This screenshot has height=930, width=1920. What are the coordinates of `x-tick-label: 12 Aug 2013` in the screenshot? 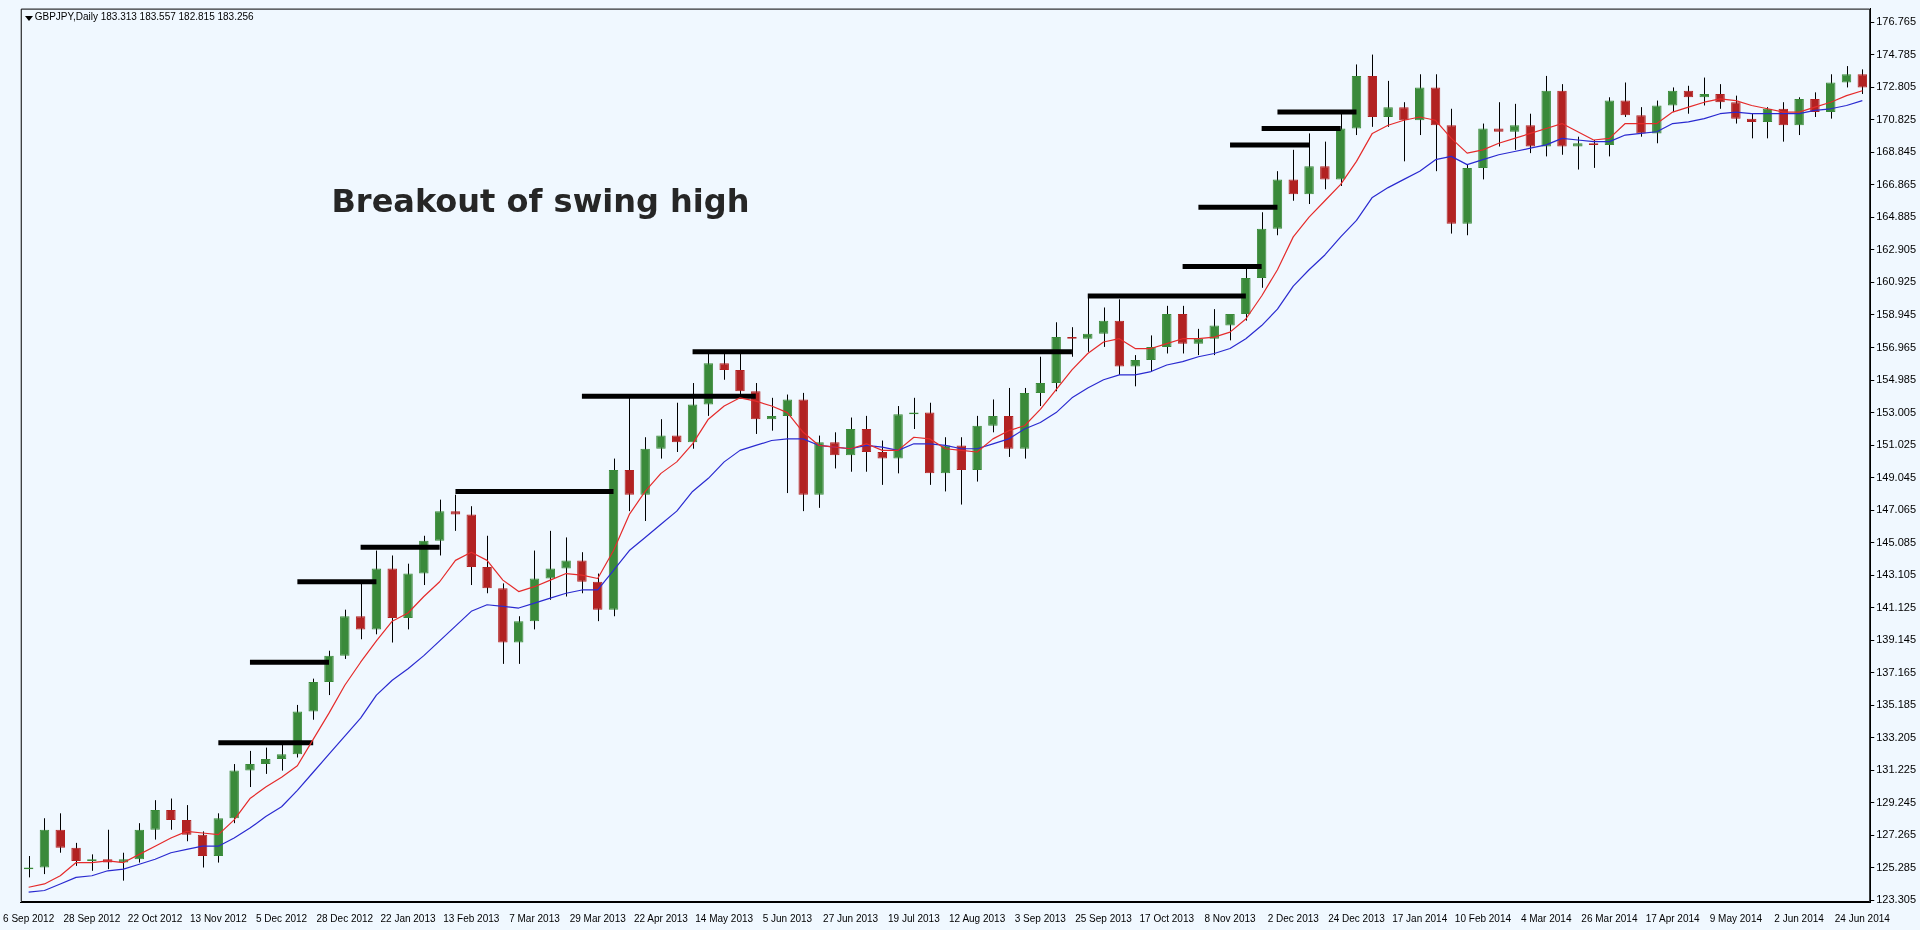 It's located at (977, 918).